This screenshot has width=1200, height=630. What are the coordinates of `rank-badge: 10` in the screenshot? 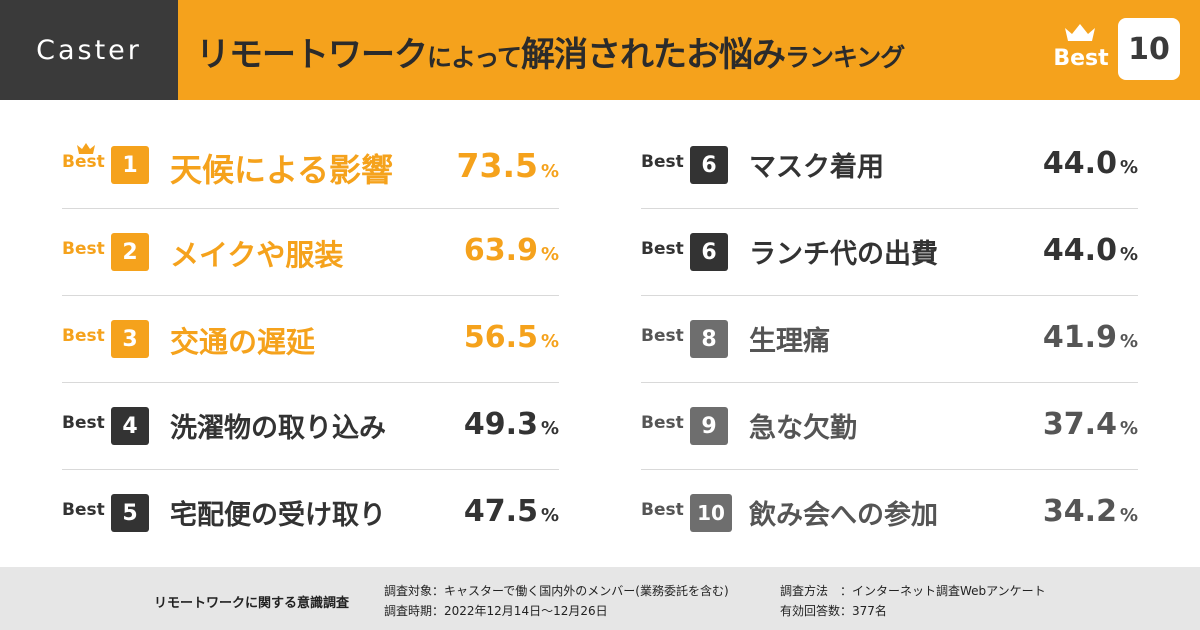 It's located at (711, 513).